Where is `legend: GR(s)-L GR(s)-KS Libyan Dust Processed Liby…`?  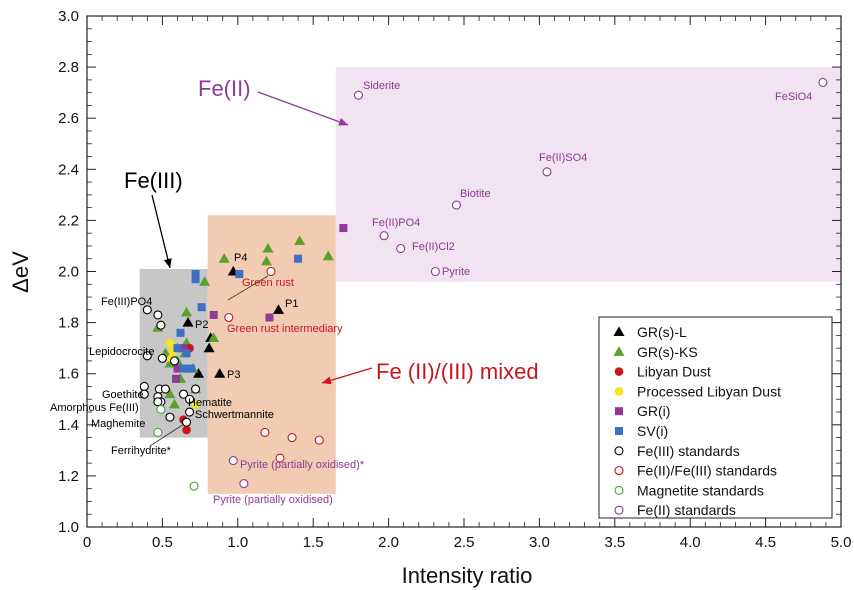
legend: GR(s)-L GR(s)-KS Libyan Dust Processed Liby… is located at coordinates (715, 417).